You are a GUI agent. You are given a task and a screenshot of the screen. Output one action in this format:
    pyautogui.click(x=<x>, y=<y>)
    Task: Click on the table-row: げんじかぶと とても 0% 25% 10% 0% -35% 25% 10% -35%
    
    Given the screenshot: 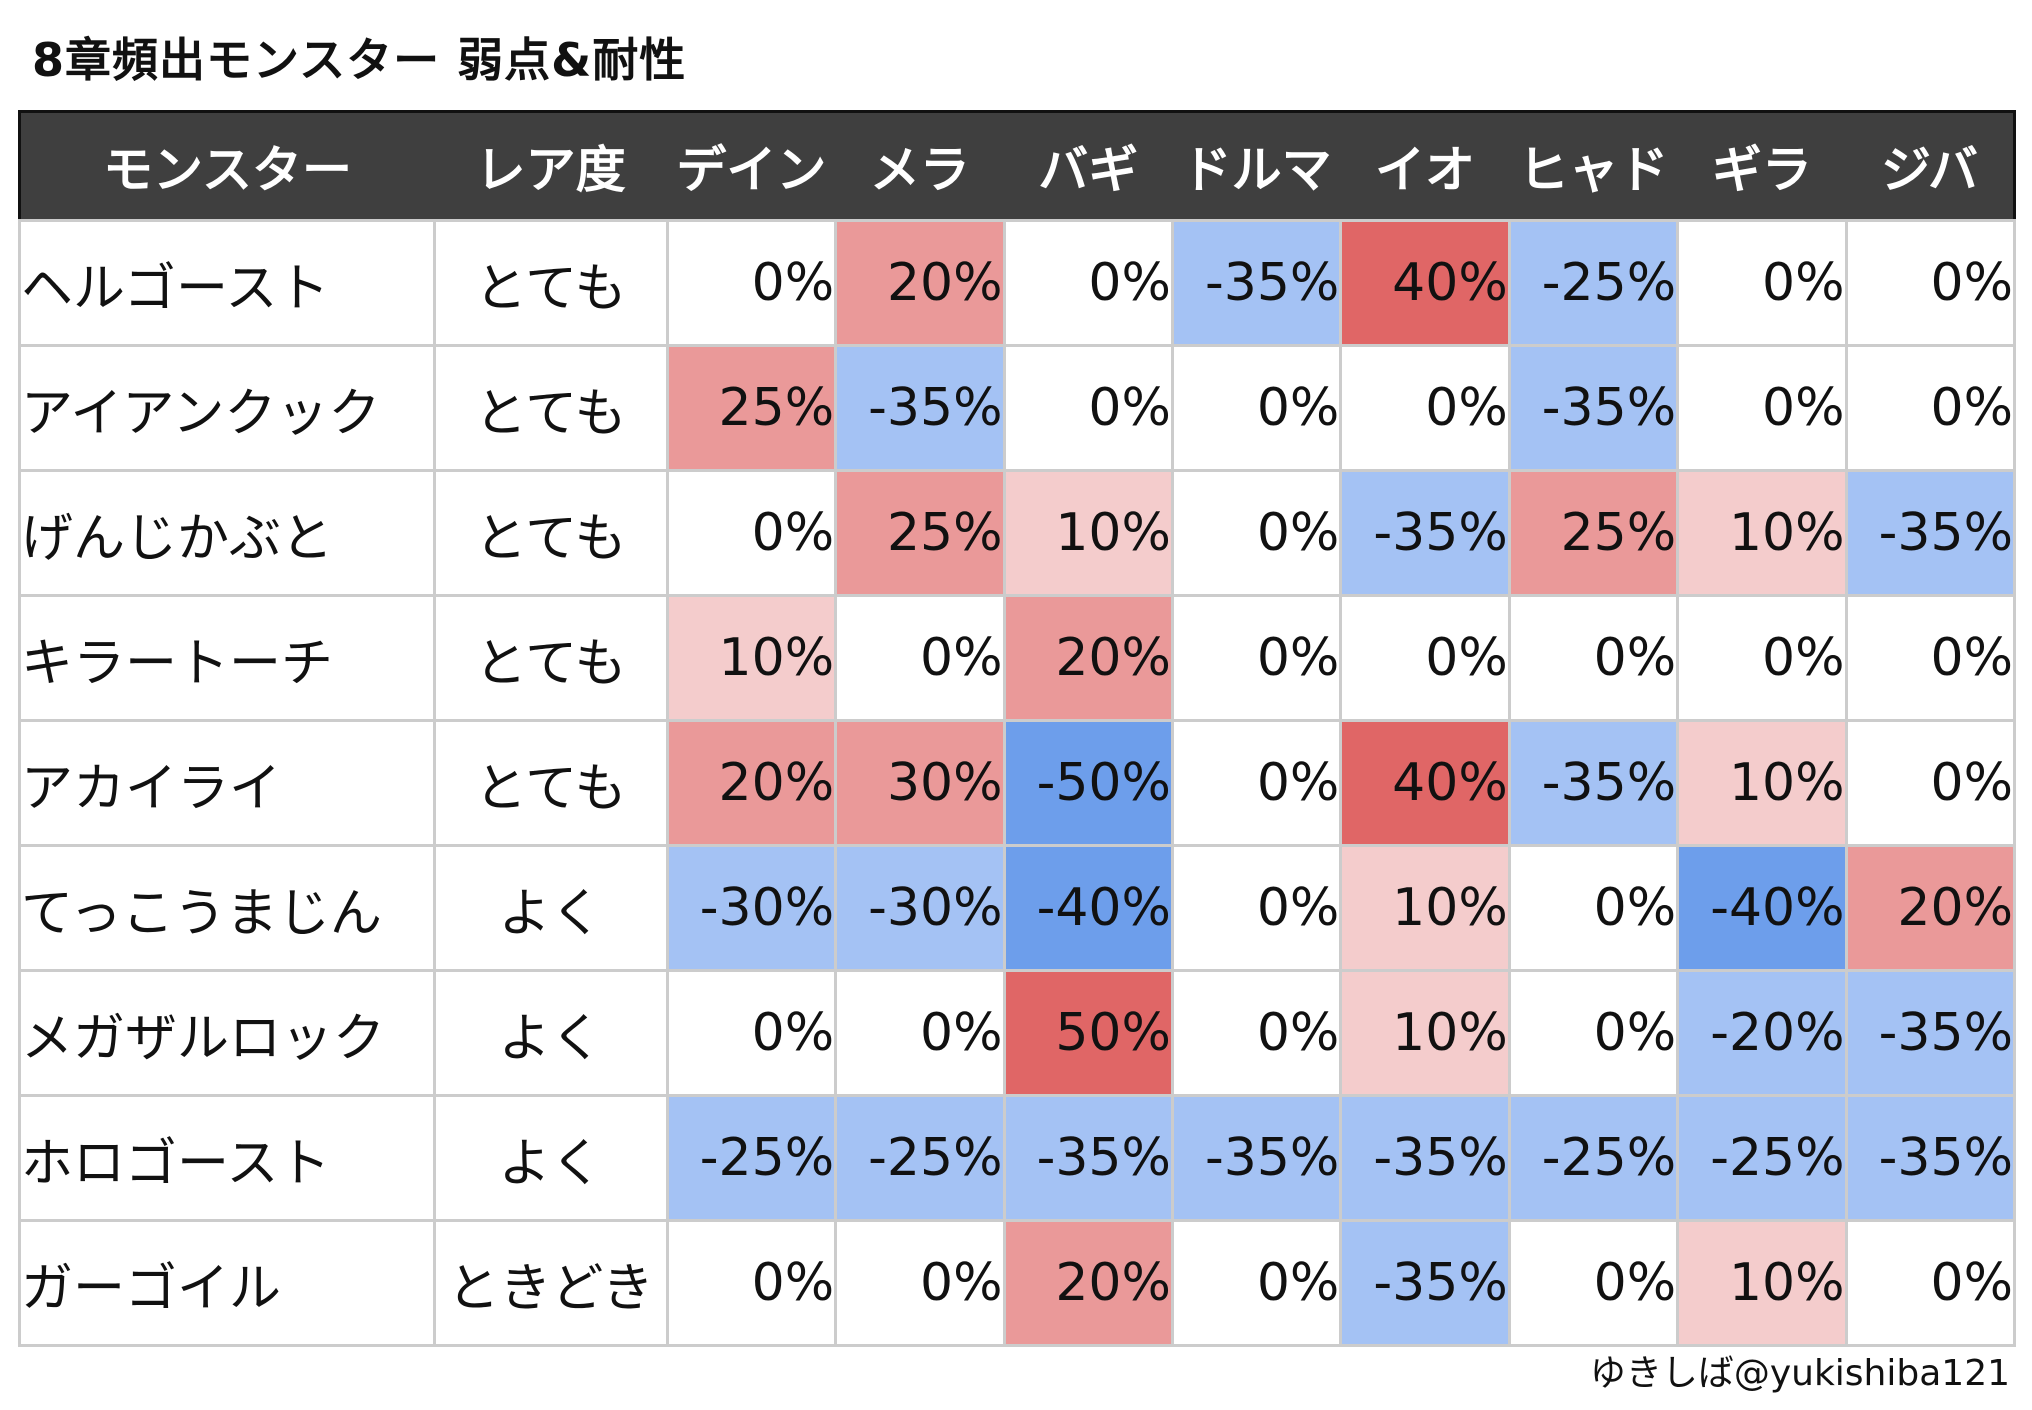 What is the action you would take?
    pyautogui.click(x=1017, y=533)
    